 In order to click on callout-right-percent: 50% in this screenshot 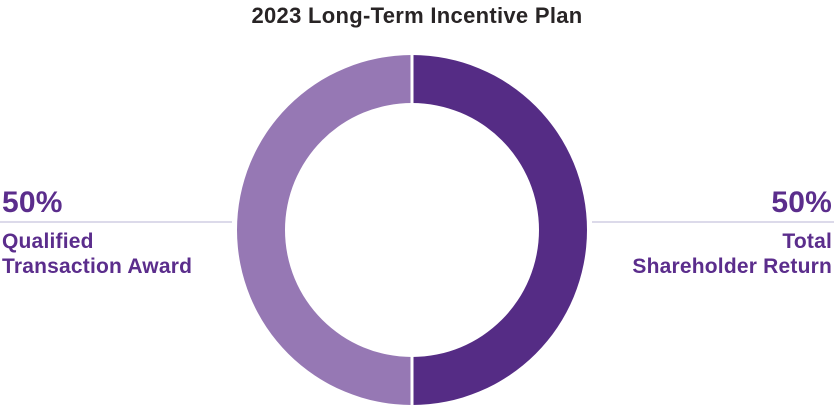, I will do `click(801, 202)`.